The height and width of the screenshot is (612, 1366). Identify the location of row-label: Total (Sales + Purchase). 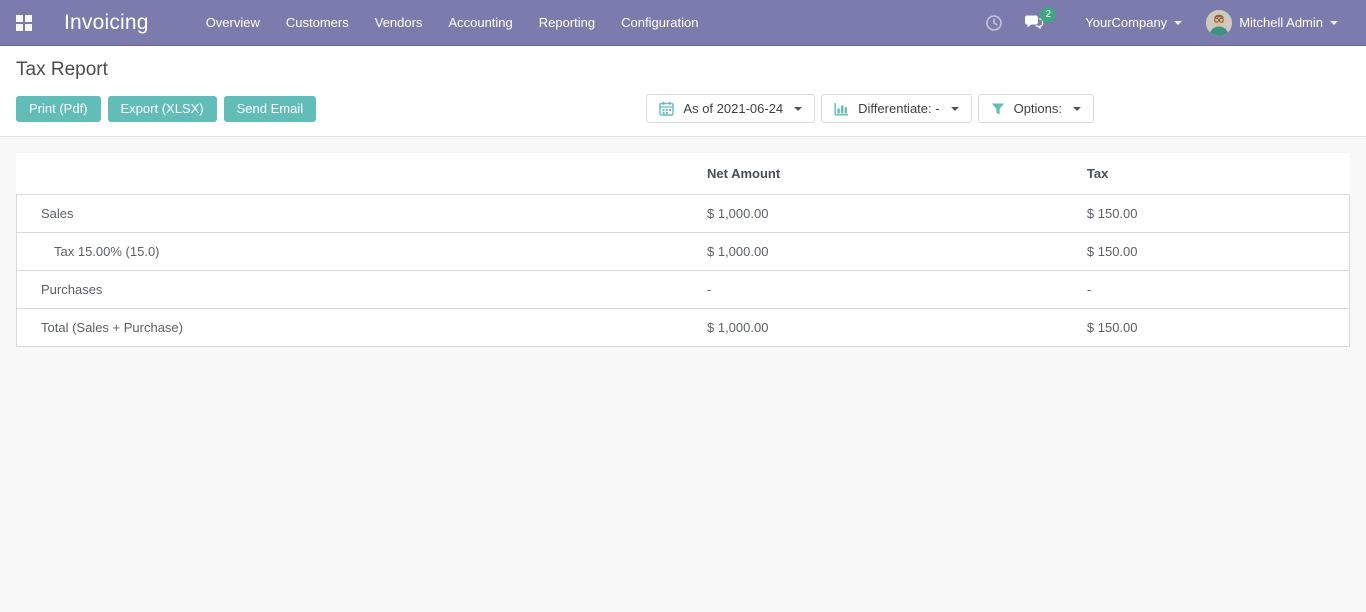
(353, 327).